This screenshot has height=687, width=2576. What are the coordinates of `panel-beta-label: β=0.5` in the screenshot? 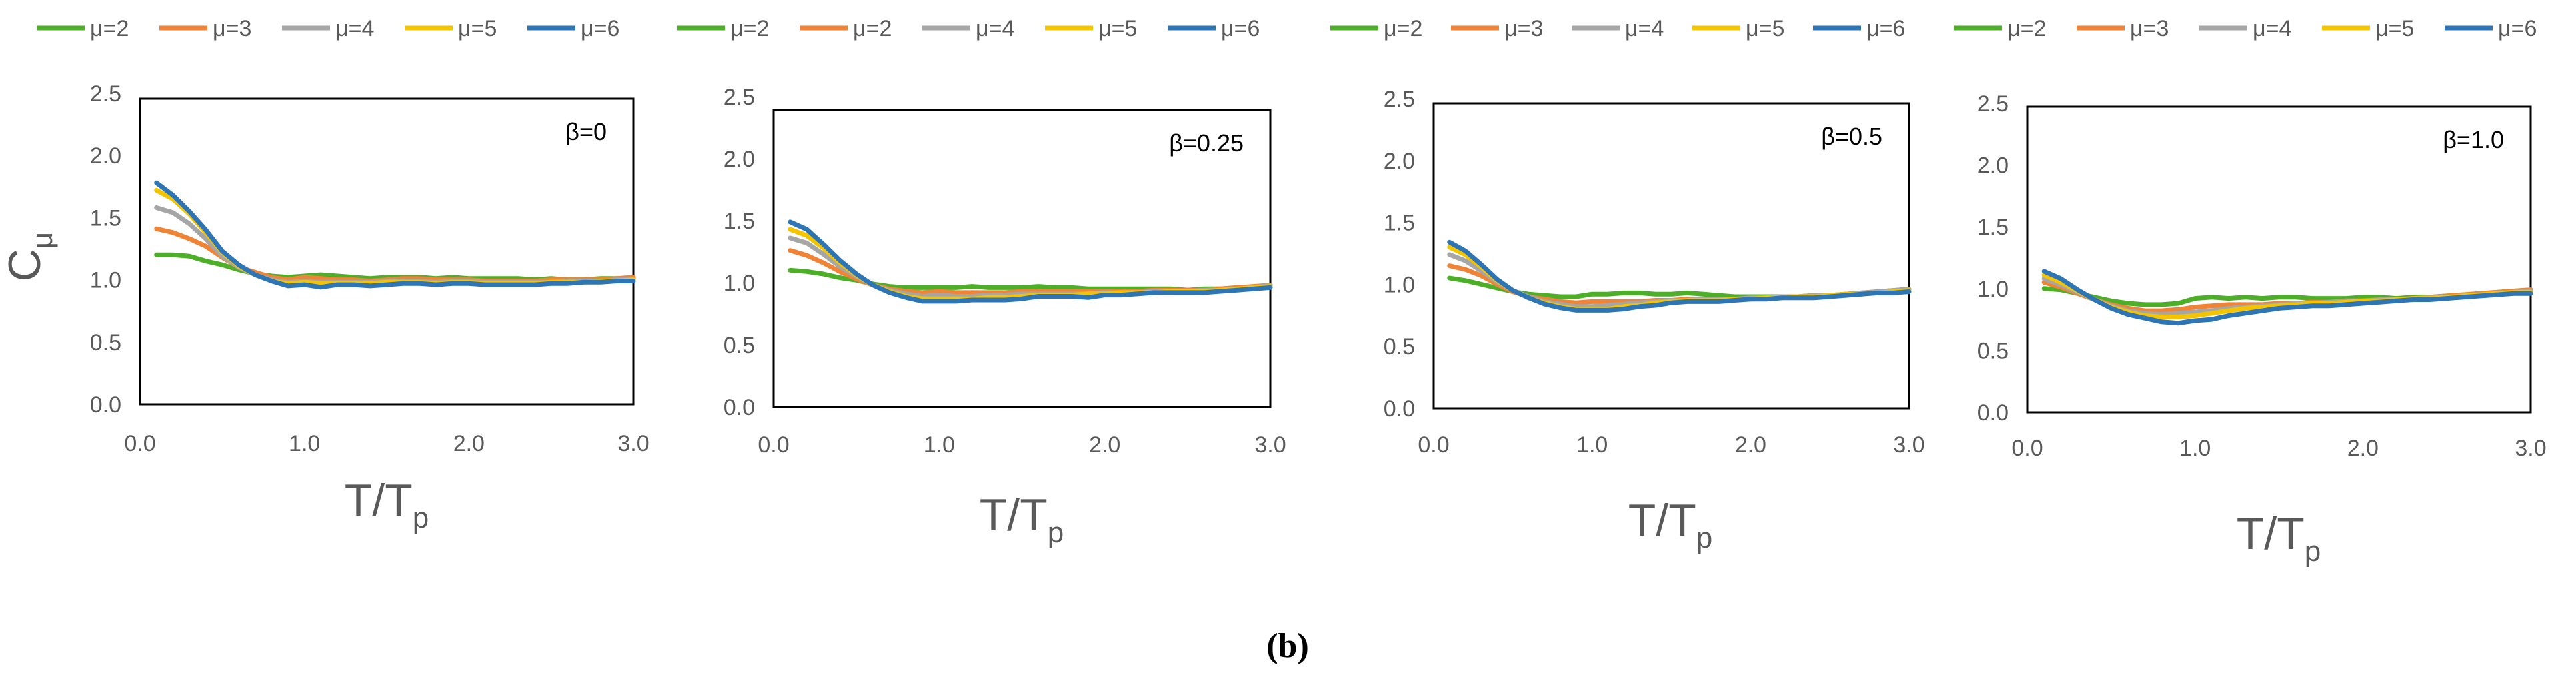 It's located at (1851, 136).